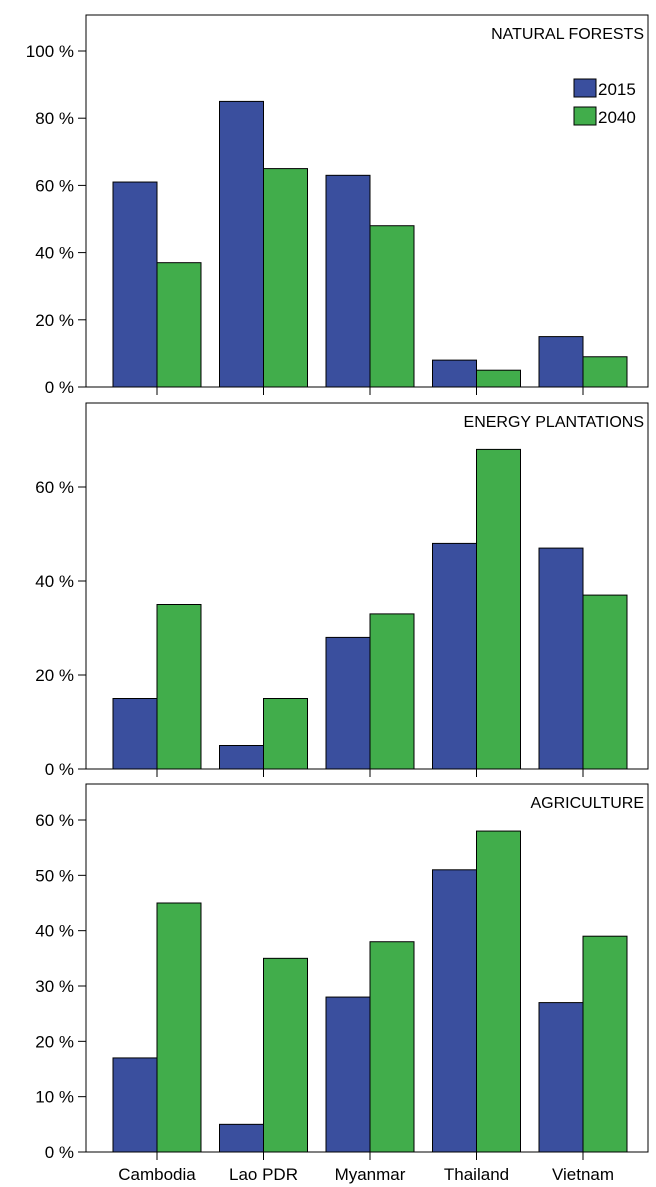 The height and width of the screenshot is (1187, 656). I want to click on y-tick-label: 50 %, so click(54, 875).